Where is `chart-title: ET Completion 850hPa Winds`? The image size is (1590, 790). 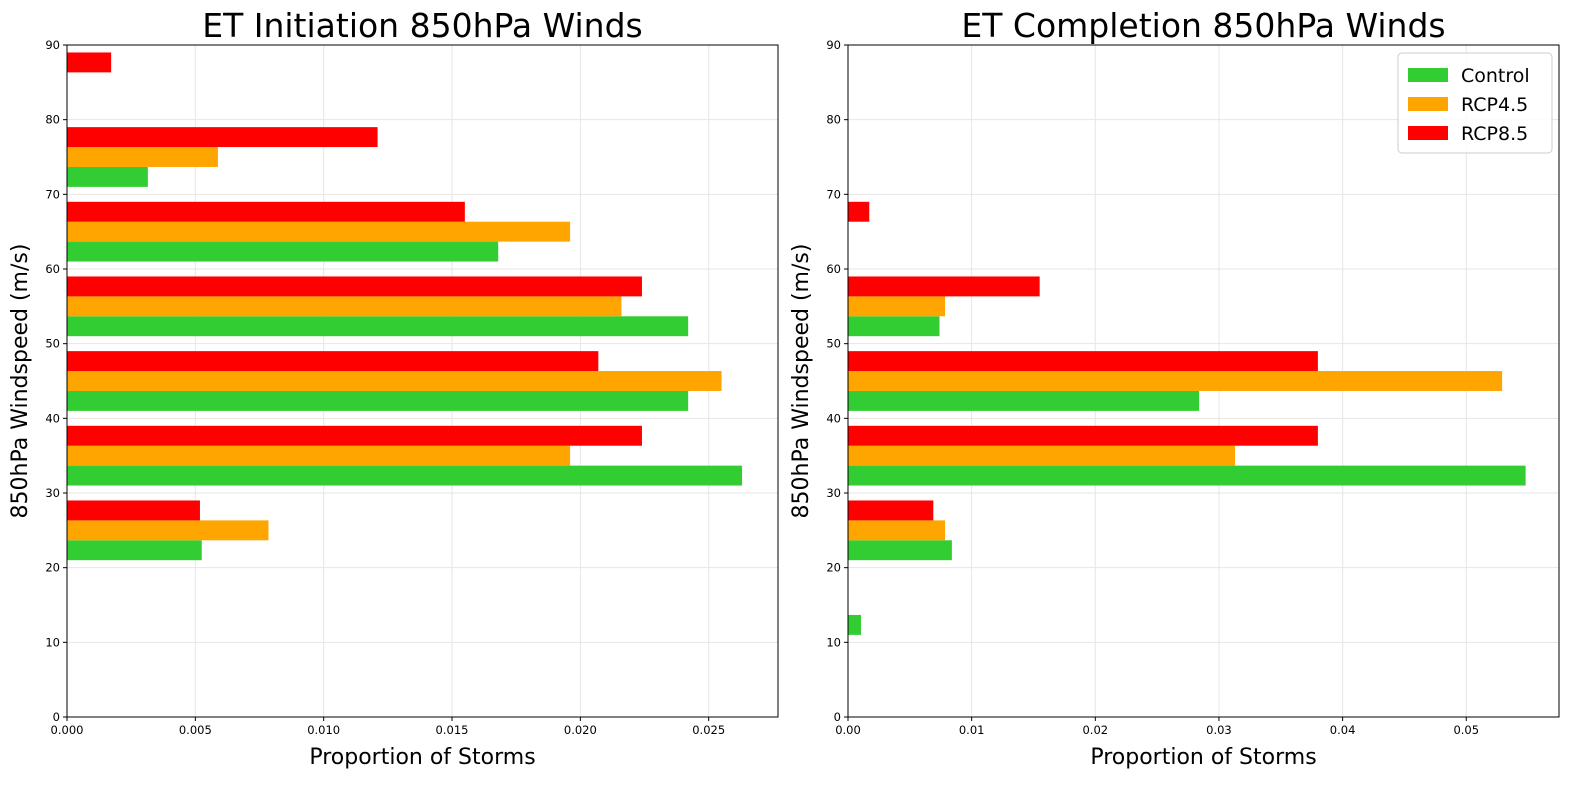 chart-title: ET Completion 850hPa Winds is located at coordinates (1203, 25).